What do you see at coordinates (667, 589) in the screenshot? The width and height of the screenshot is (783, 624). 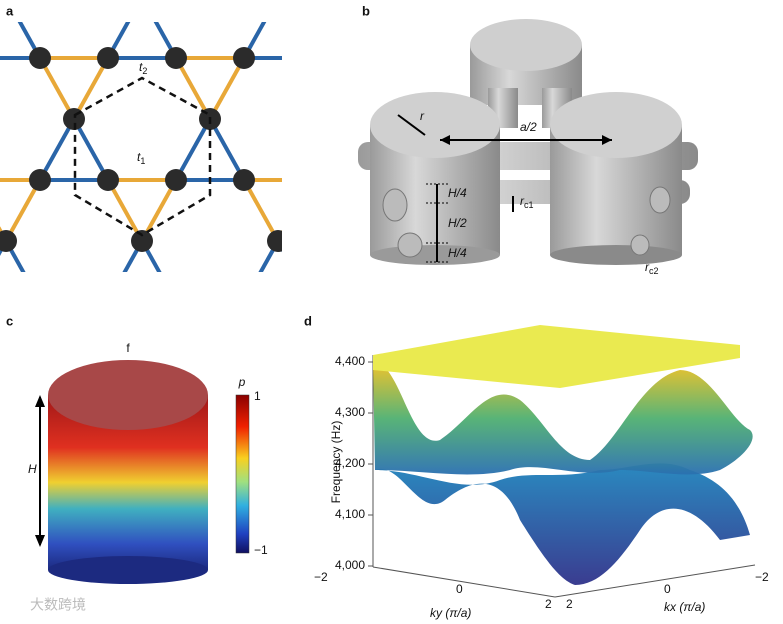 I see `kx-tick: 0` at bounding box center [667, 589].